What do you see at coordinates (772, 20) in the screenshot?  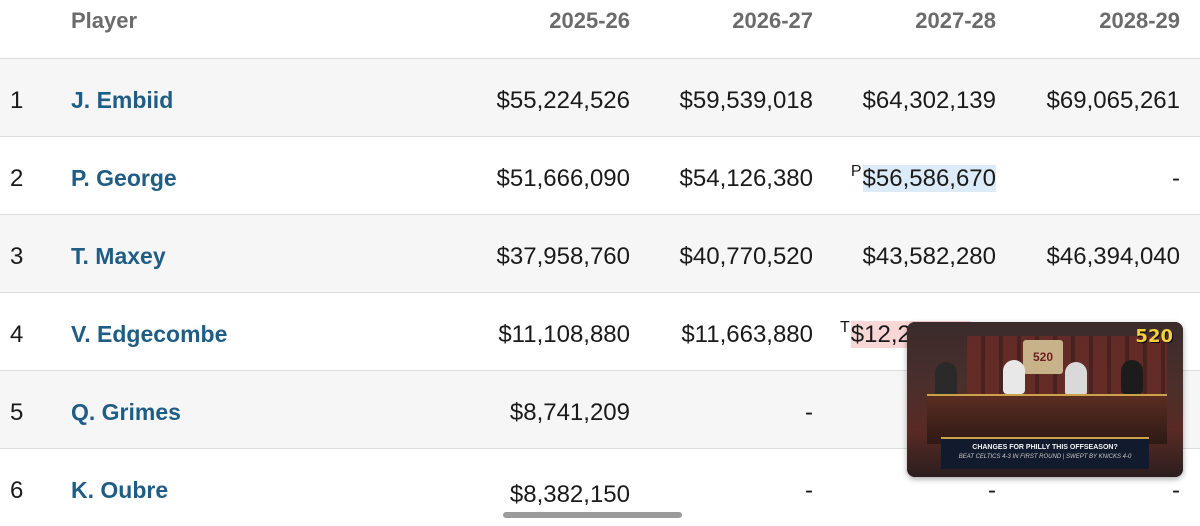 I see `header-season-2: 2026-27` at bounding box center [772, 20].